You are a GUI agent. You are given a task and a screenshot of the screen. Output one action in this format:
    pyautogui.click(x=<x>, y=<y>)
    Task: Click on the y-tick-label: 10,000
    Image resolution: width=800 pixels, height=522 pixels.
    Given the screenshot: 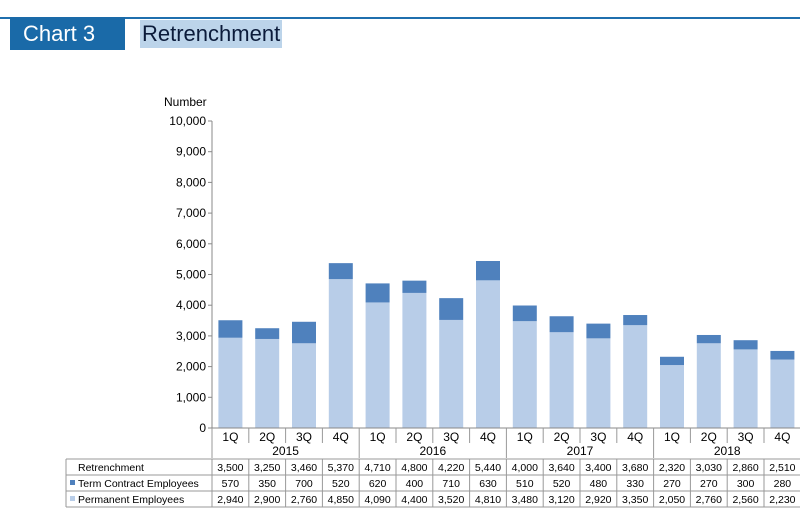 What is the action you would take?
    pyautogui.click(x=187, y=121)
    